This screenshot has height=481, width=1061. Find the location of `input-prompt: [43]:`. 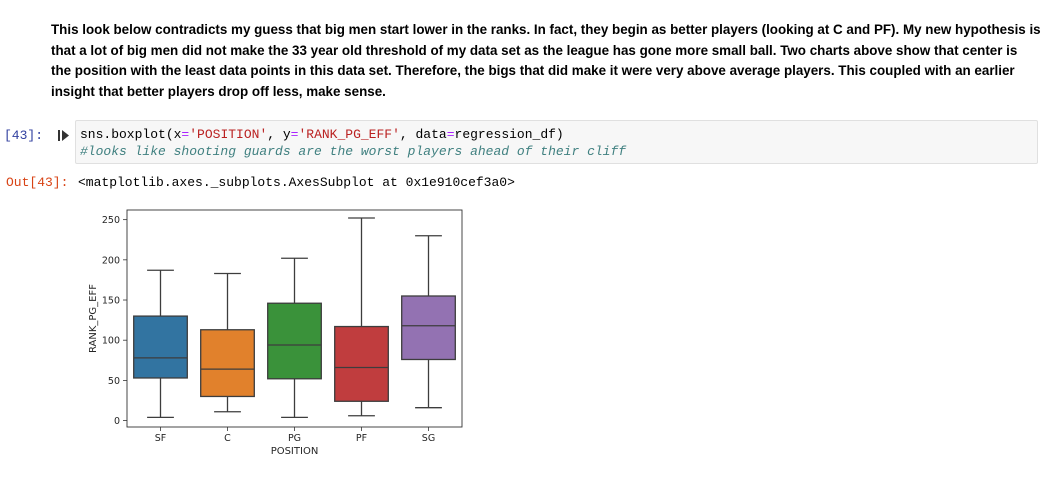

input-prompt: [43]: is located at coordinates (24, 135).